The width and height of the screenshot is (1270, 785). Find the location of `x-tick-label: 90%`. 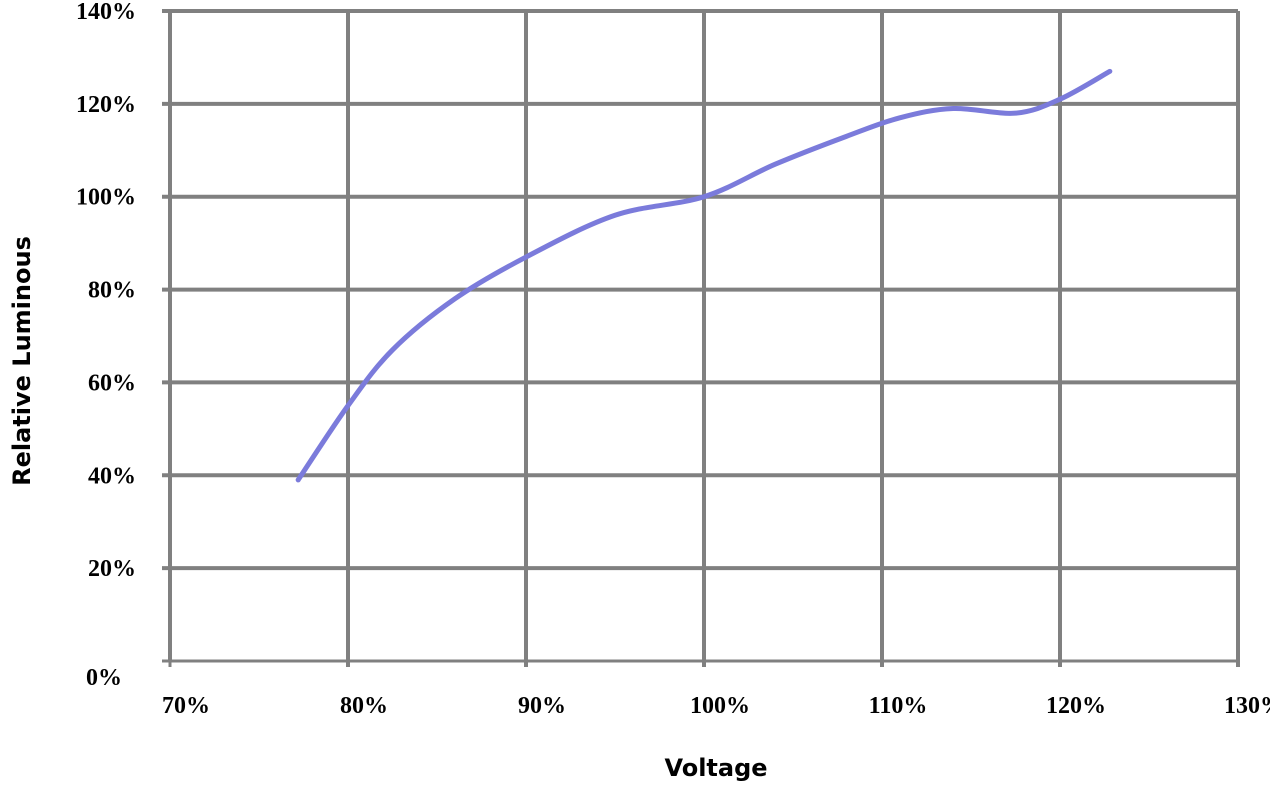

x-tick-label: 90% is located at coordinates (542, 706).